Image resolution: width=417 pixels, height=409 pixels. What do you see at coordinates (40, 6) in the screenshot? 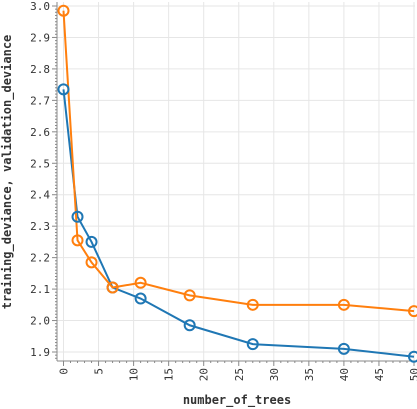
I see `y-tick-label: 3.0` at bounding box center [40, 6].